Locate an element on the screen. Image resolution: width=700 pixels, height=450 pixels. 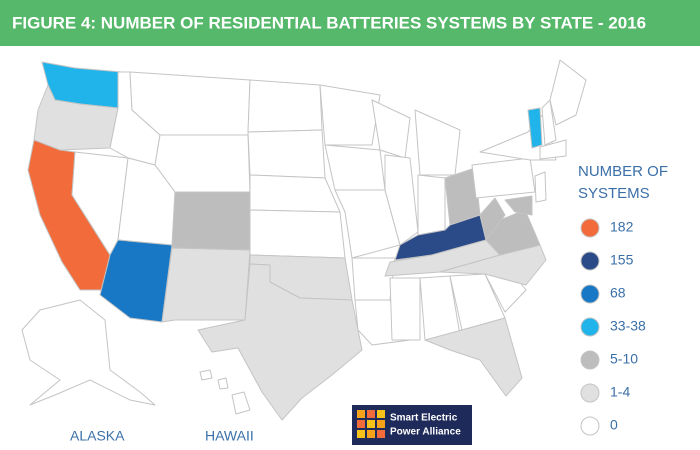
legend-label: 155 is located at coordinates (622, 260).